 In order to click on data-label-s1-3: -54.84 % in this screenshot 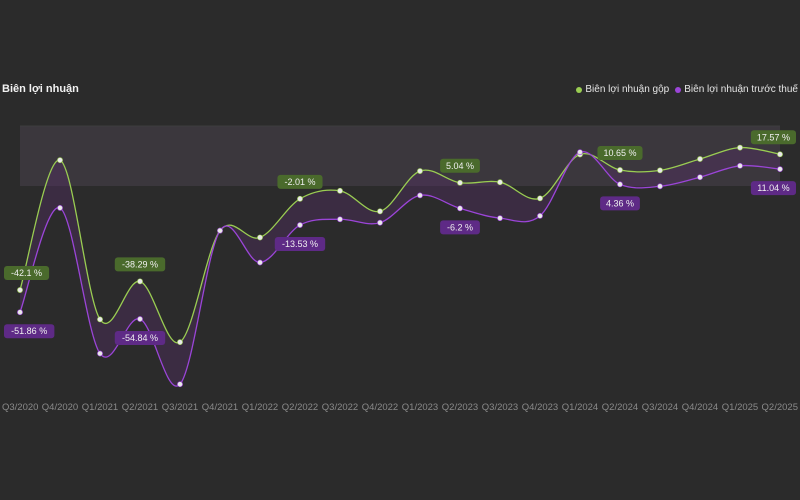, I will do `click(140, 338)`.